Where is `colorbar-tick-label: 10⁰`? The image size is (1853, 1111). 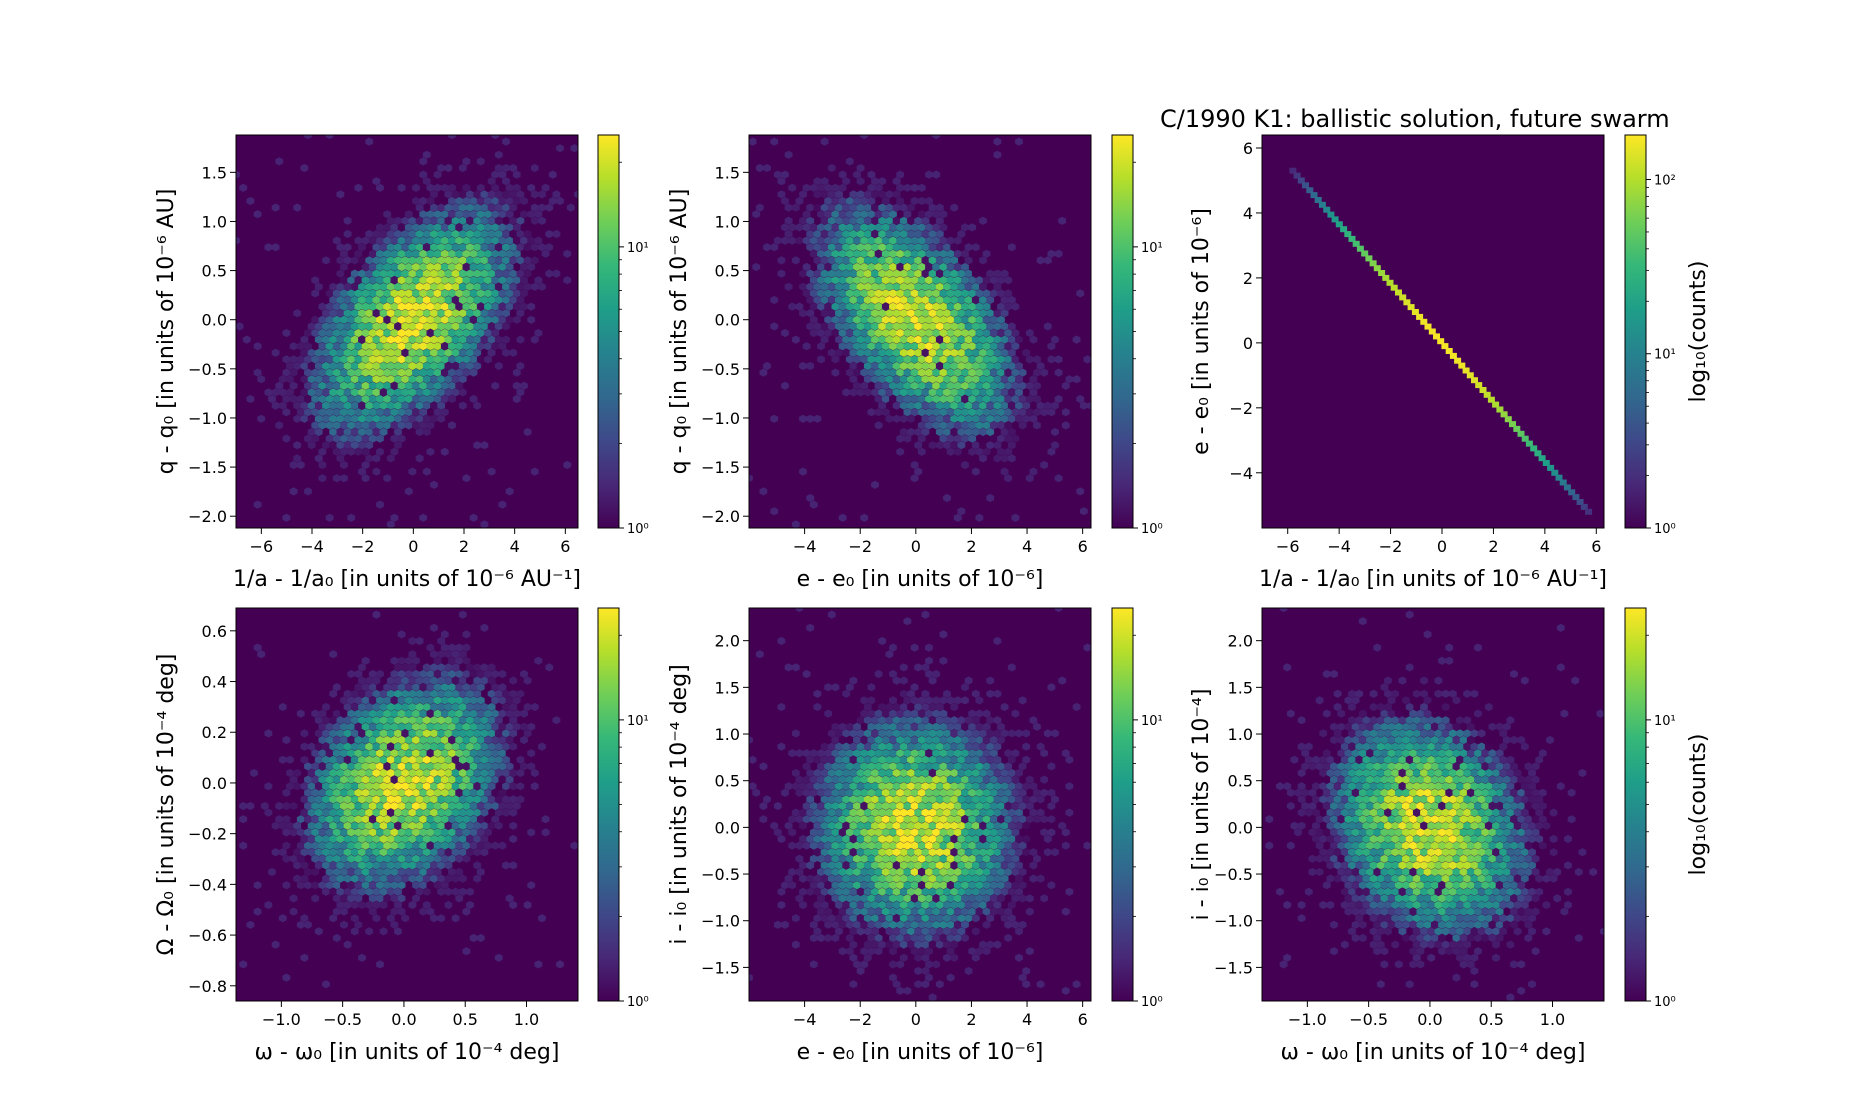
colorbar-tick-label: 10⁰ is located at coordinates (1152, 1002).